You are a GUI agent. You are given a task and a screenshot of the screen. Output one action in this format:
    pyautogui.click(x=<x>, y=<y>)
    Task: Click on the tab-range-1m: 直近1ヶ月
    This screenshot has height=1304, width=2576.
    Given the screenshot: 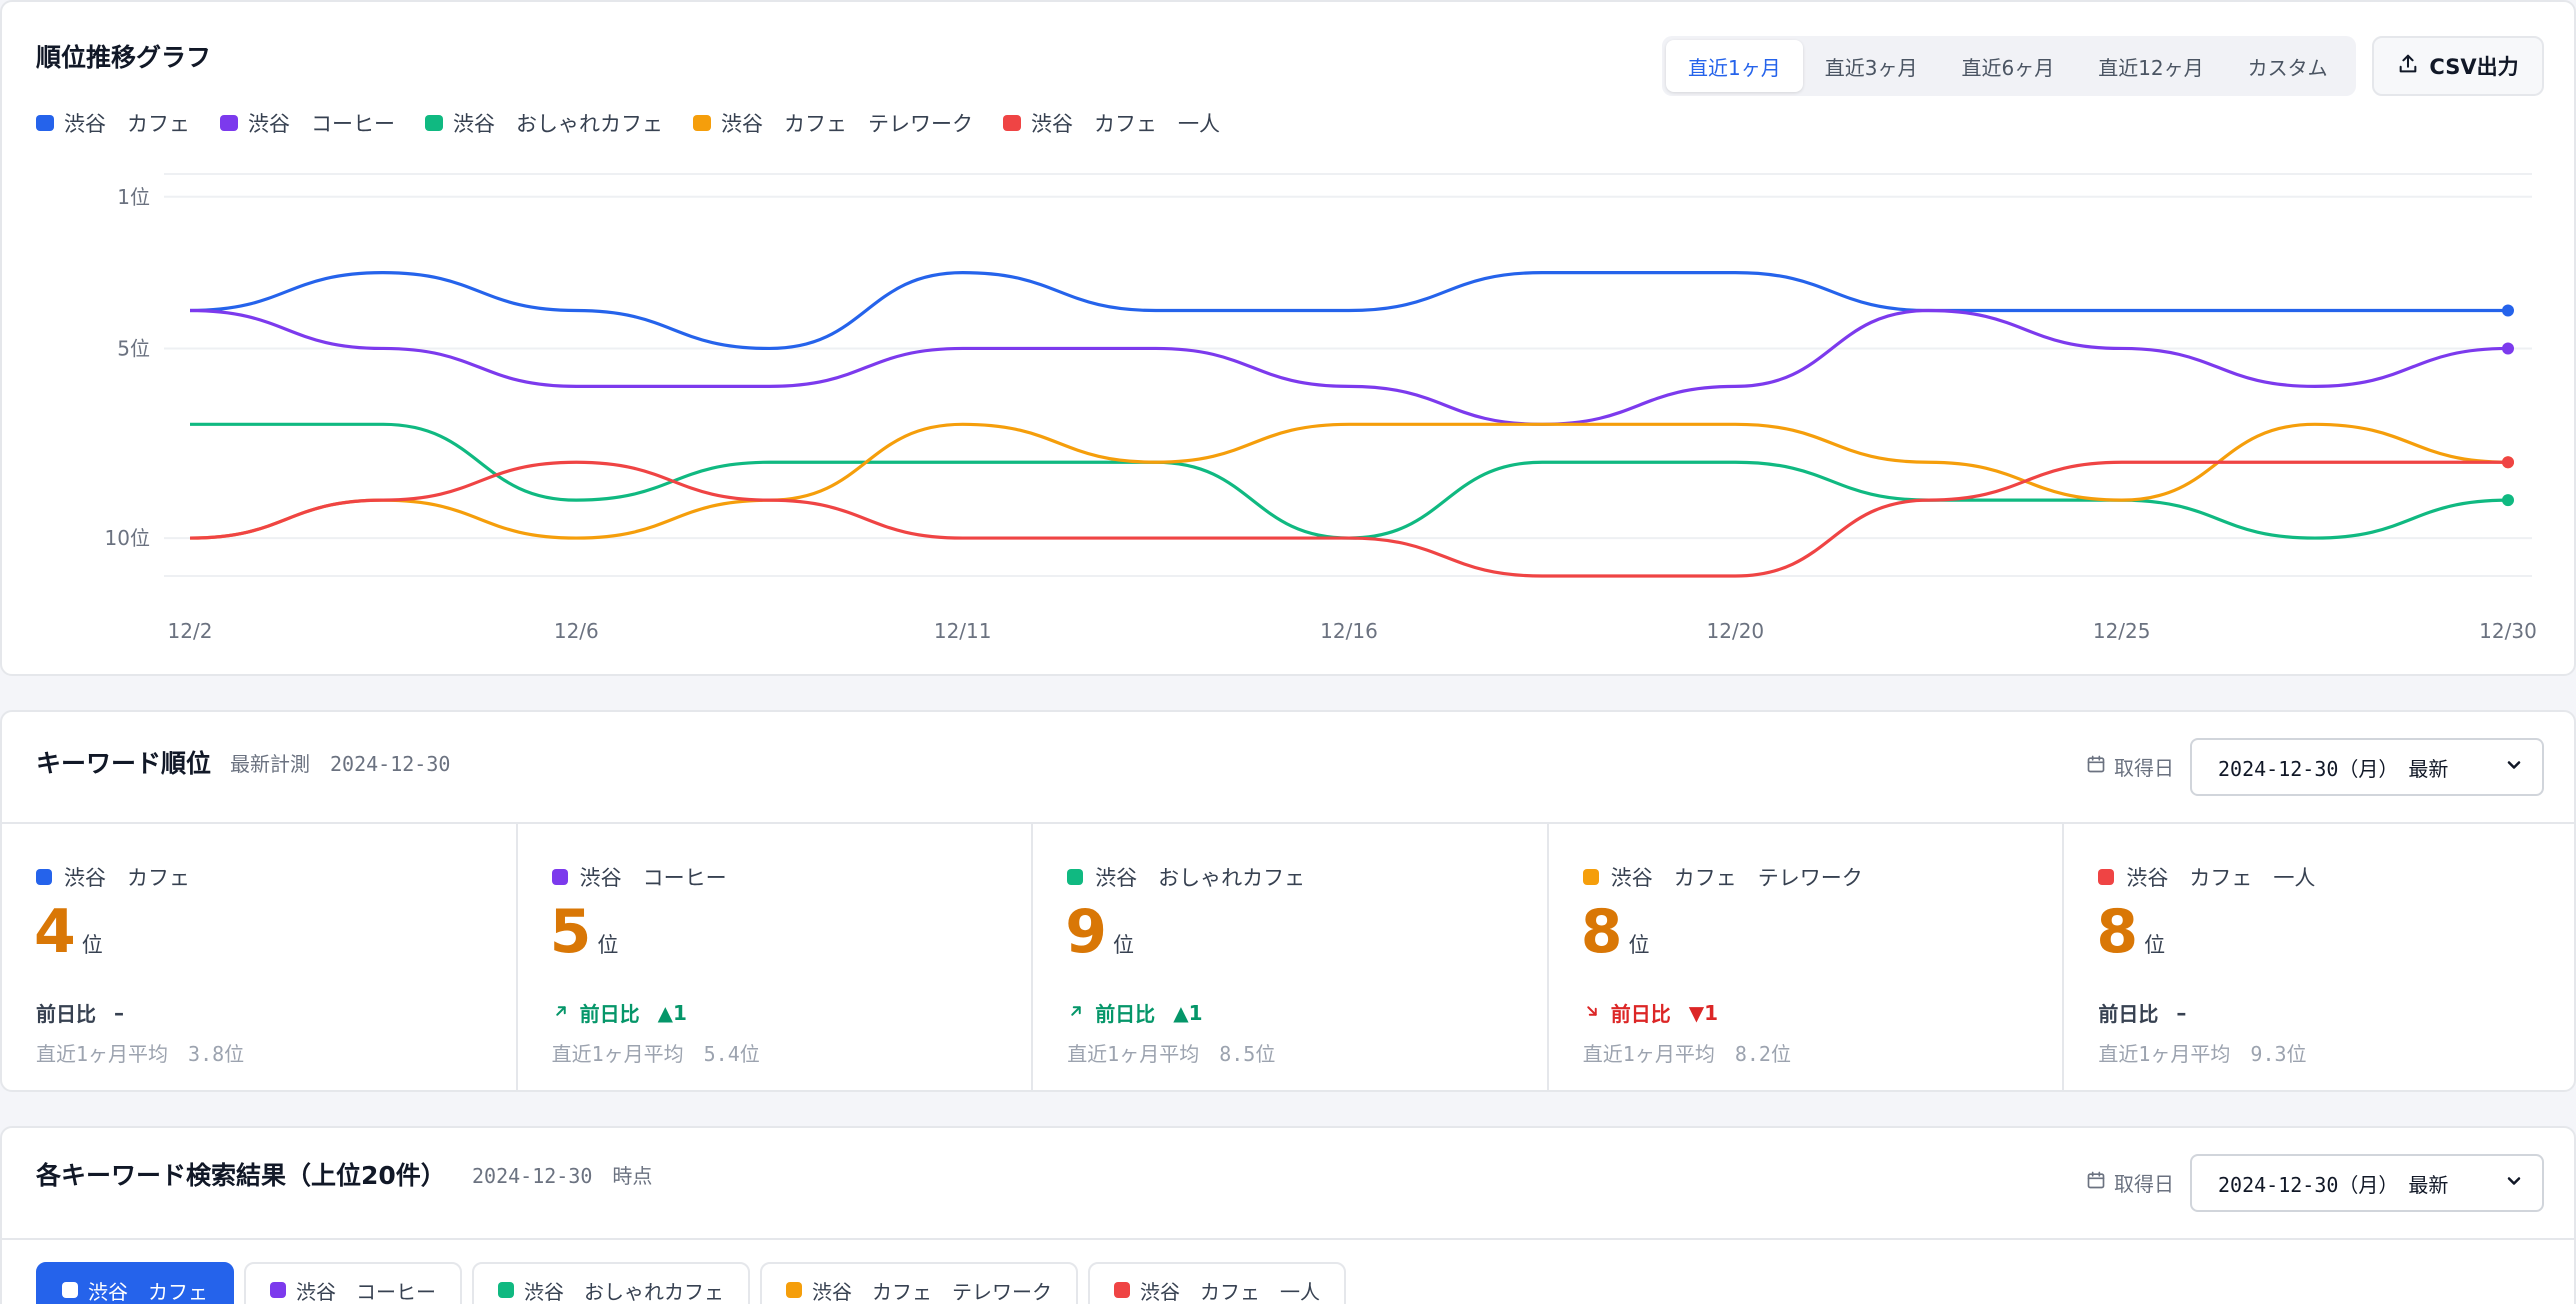 What is the action you would take?
    pyautogui.click(x=1734, y=66)
    